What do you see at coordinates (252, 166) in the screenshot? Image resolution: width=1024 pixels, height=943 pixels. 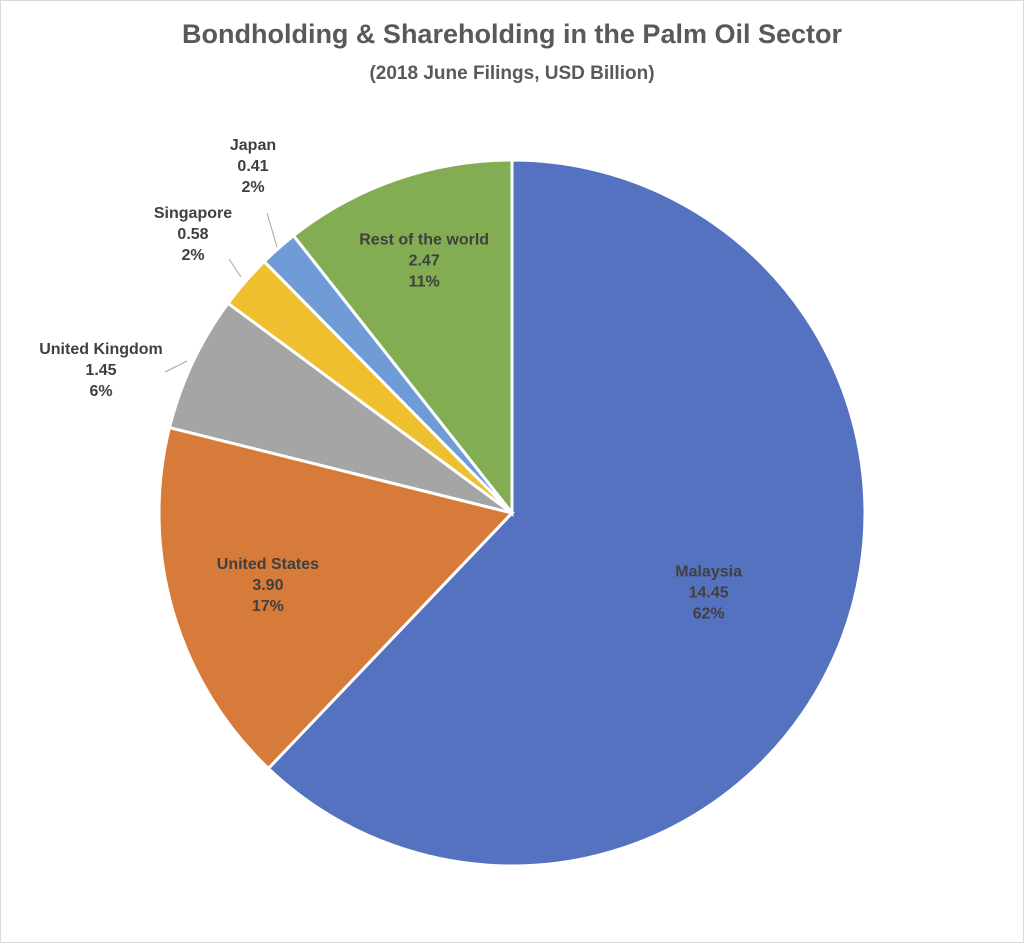 I see `data-label-japan-value: 0.41` at bounding box center [252, 166].